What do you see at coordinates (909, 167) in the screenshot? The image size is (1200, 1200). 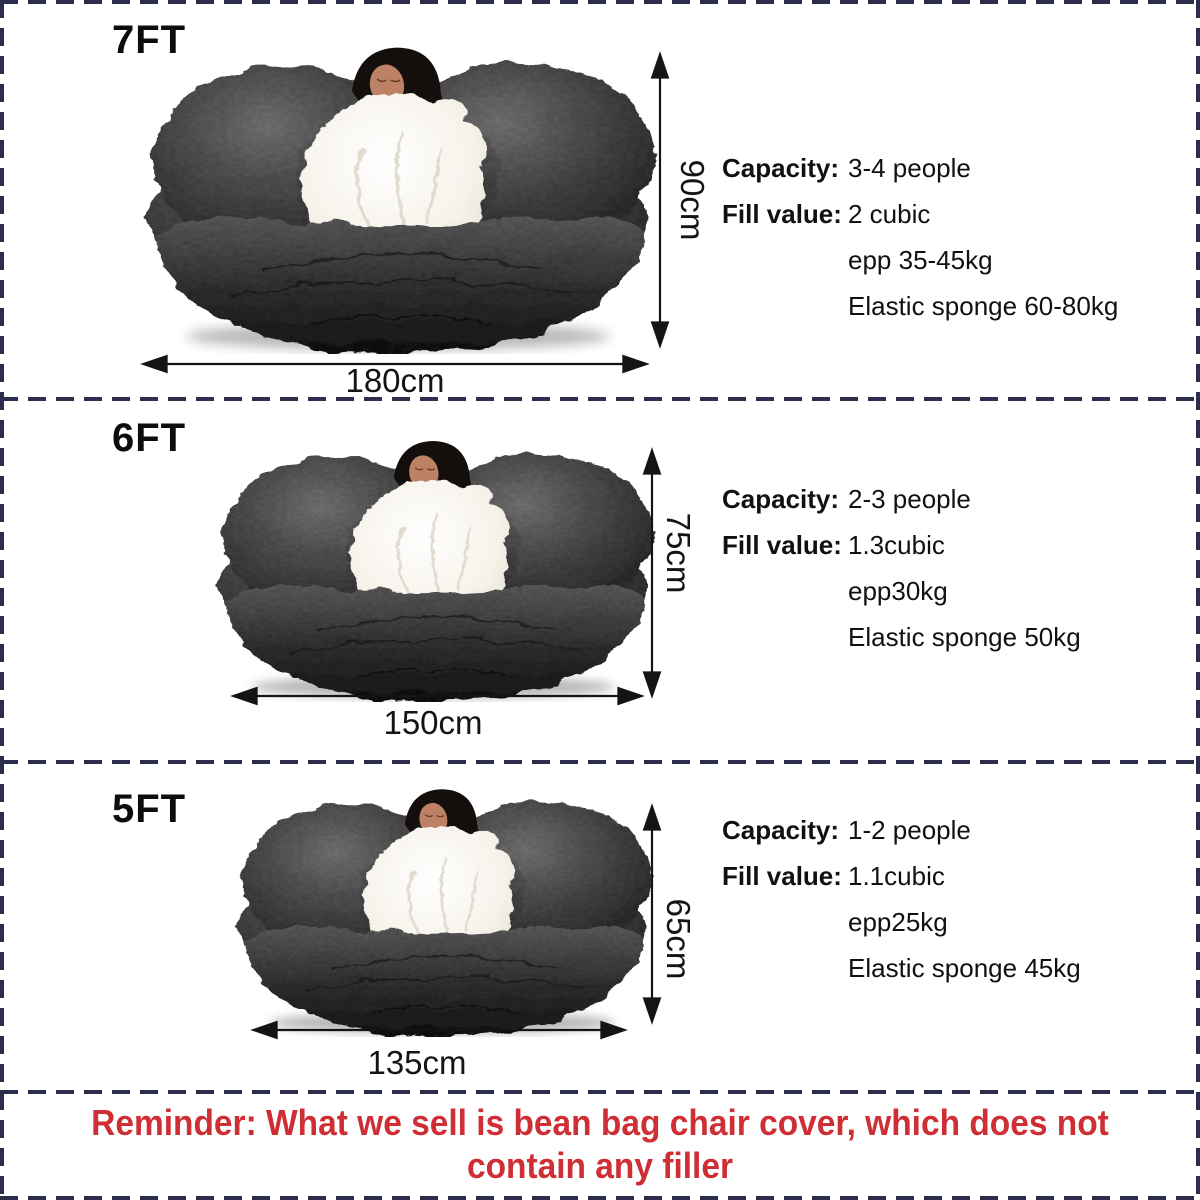 I see `capacity-value: 3-4 people` at bounding box center [909, 167].